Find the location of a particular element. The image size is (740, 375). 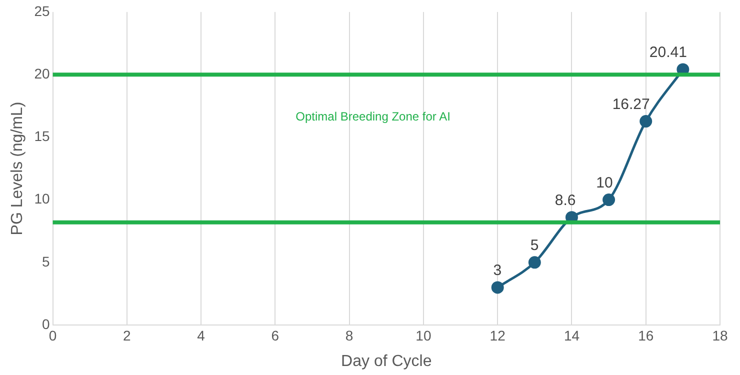

y-tick-label: 25 is located at coordinates (42, 10).